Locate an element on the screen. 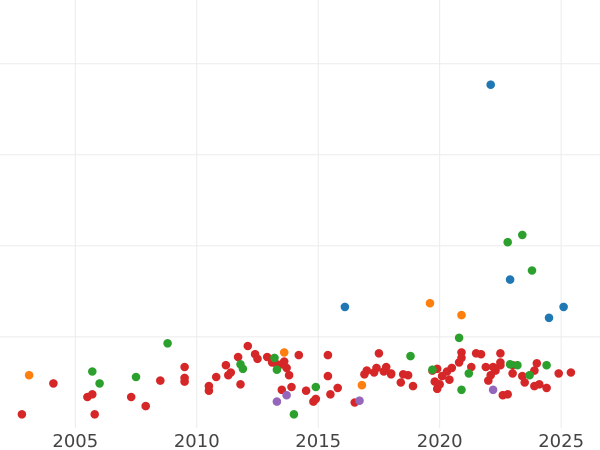  x-tick-label: 2005 is located at coordinates (75, 440).